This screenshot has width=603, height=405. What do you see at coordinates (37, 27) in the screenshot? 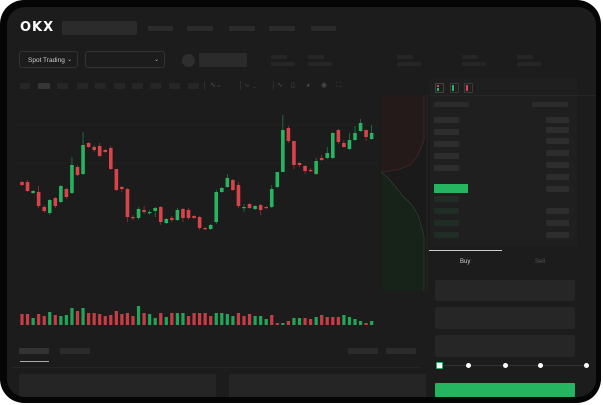
I see `okx-logo: OKX` at bounding box center [37, 27].